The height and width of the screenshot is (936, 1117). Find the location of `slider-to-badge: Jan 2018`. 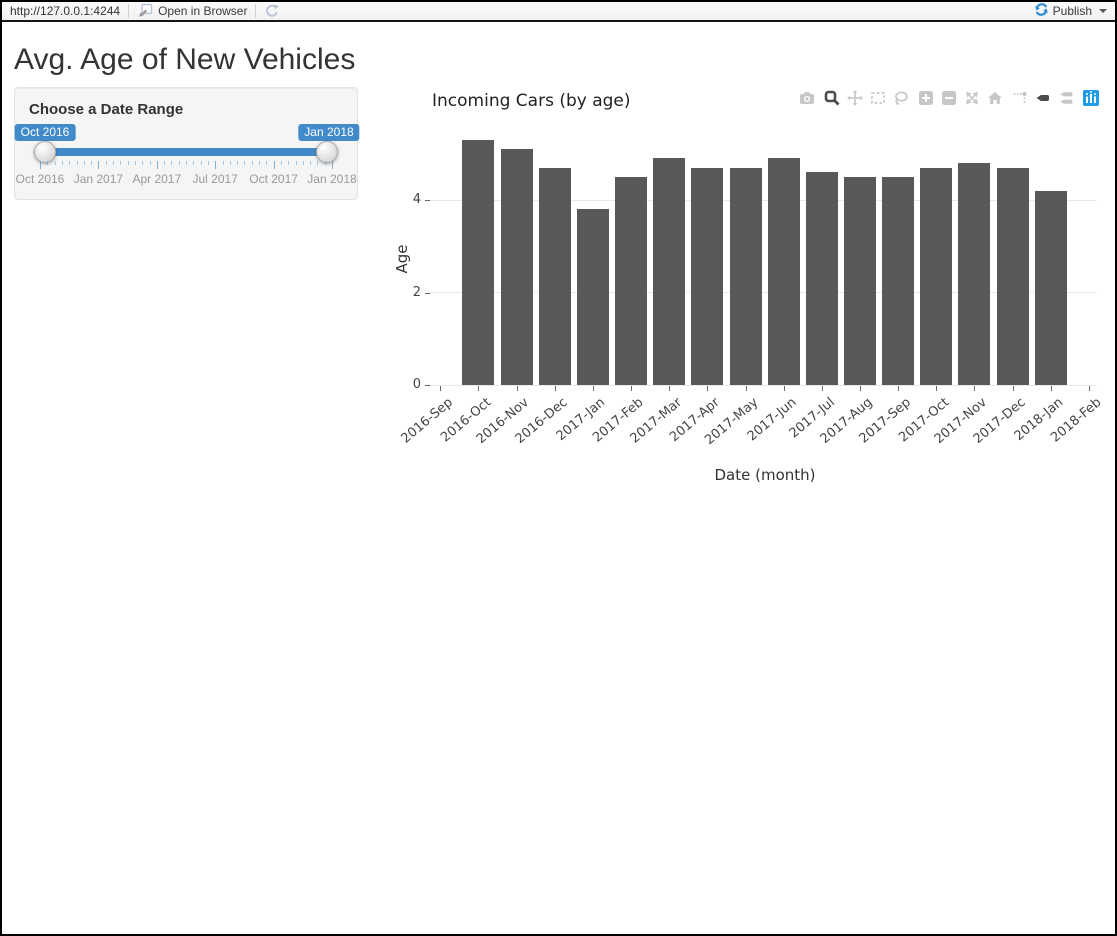

slider-to-badge: Jan 2018 is located at coordinates (329, 132).